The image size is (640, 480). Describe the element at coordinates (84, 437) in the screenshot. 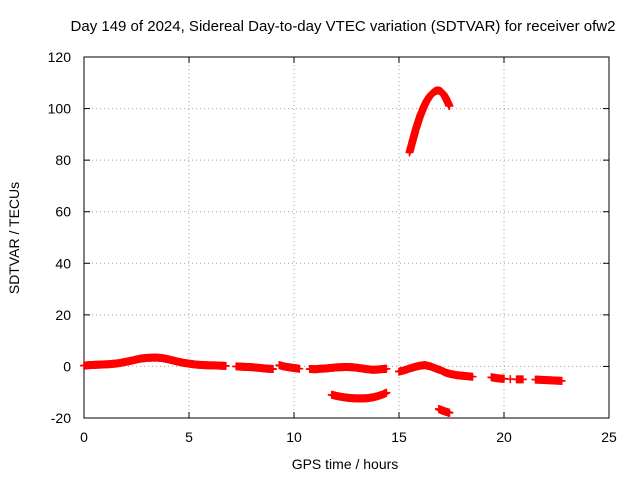

I see `x-tick-label: 0` at that location.